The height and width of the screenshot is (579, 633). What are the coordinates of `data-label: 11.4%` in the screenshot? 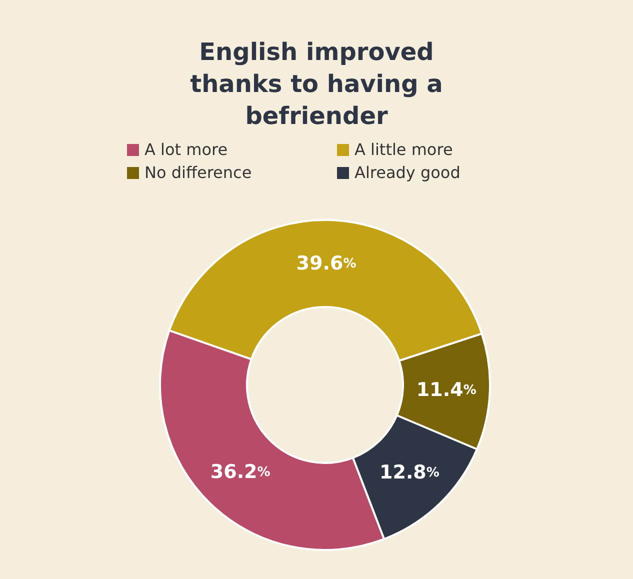 It's located at (446, 390).